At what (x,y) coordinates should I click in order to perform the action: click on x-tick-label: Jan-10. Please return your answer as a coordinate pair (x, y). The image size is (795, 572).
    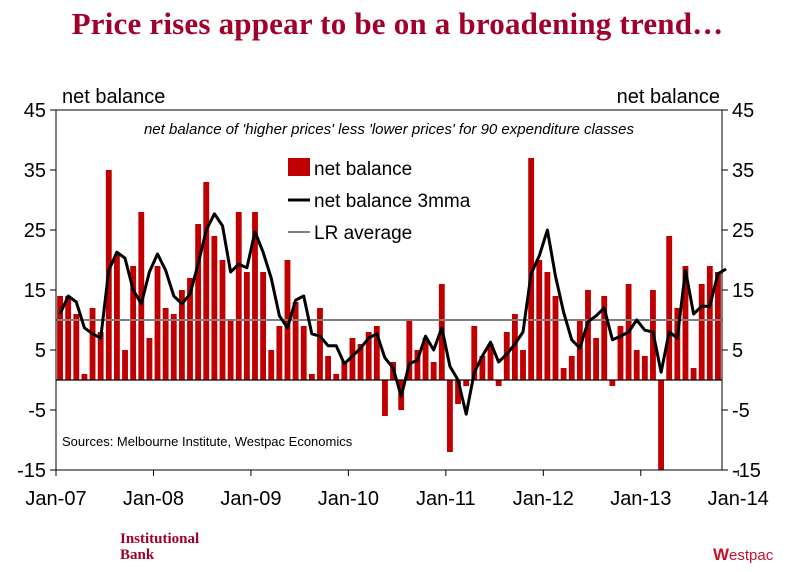
    Looking at the image, I should click on (348, 499).